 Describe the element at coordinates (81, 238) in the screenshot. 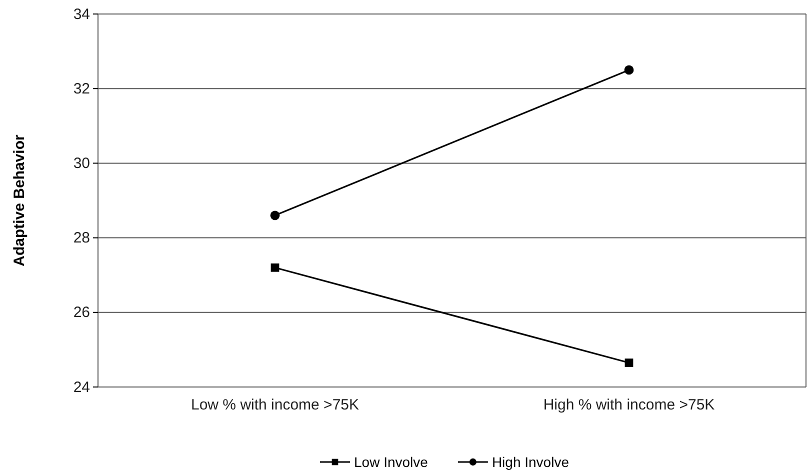

I see `y-tick-label: 28` at that location.